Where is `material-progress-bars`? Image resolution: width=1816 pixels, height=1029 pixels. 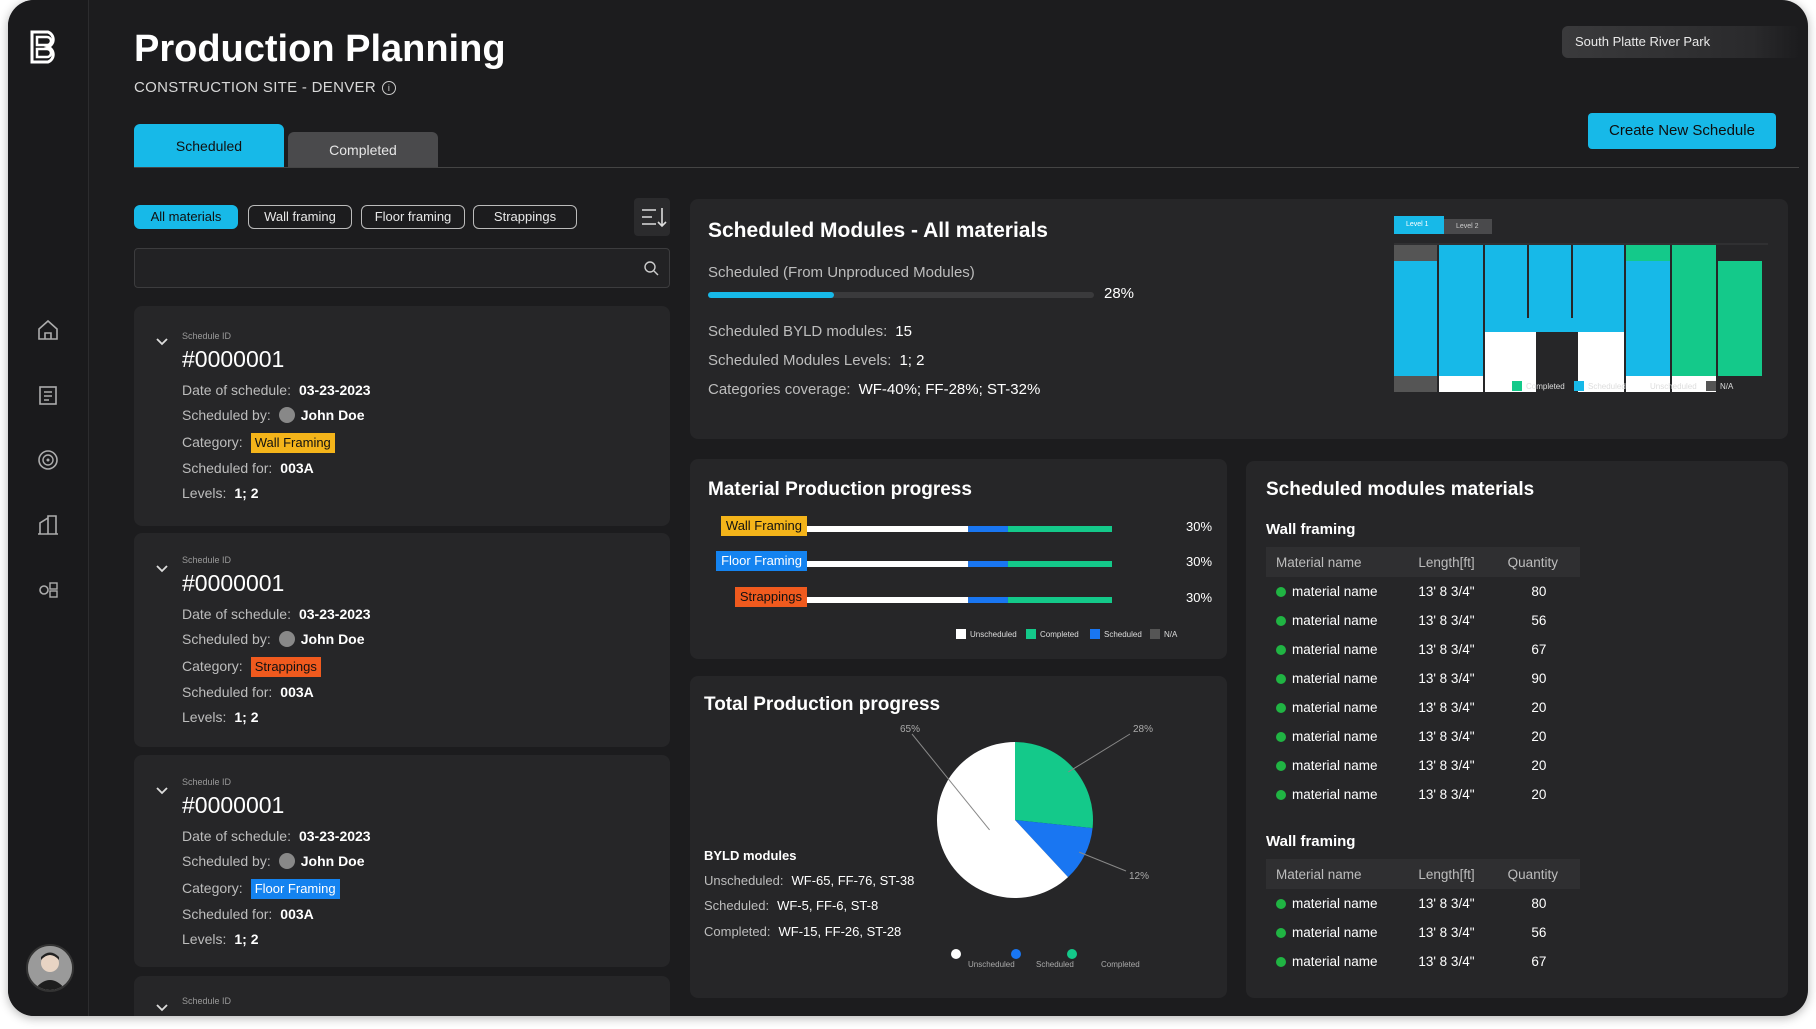 material-progress-bars is located at coordinates (959, 564).